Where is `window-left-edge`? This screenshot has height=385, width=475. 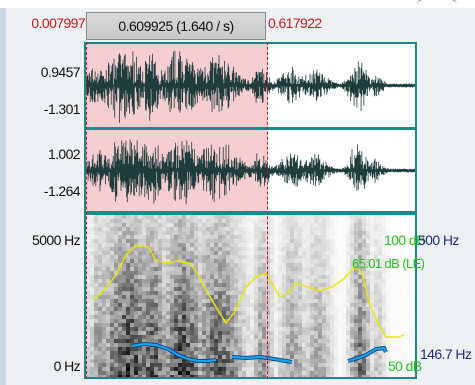
window-left-edge is located at coordinates (3, 196).